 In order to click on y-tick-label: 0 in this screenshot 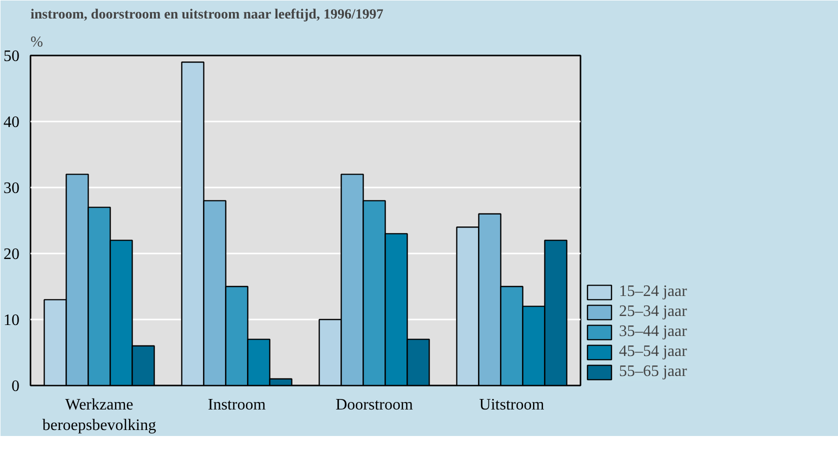, I will do `click(16, 386)`.